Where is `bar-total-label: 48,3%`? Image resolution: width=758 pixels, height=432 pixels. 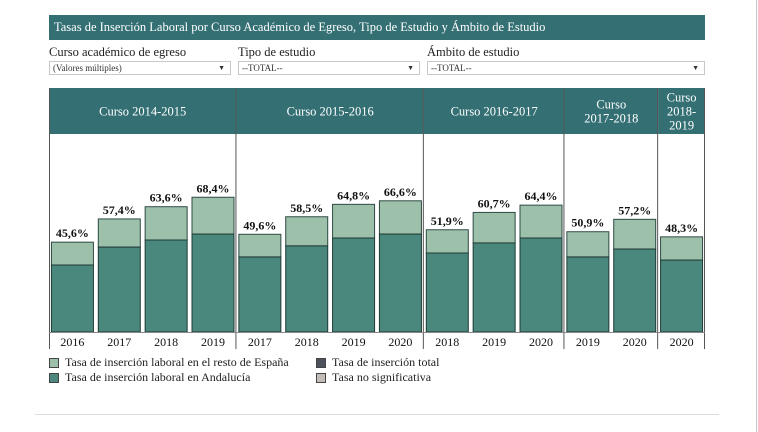 bar-total-label: 48,3% is located at coordinates (681, 228).